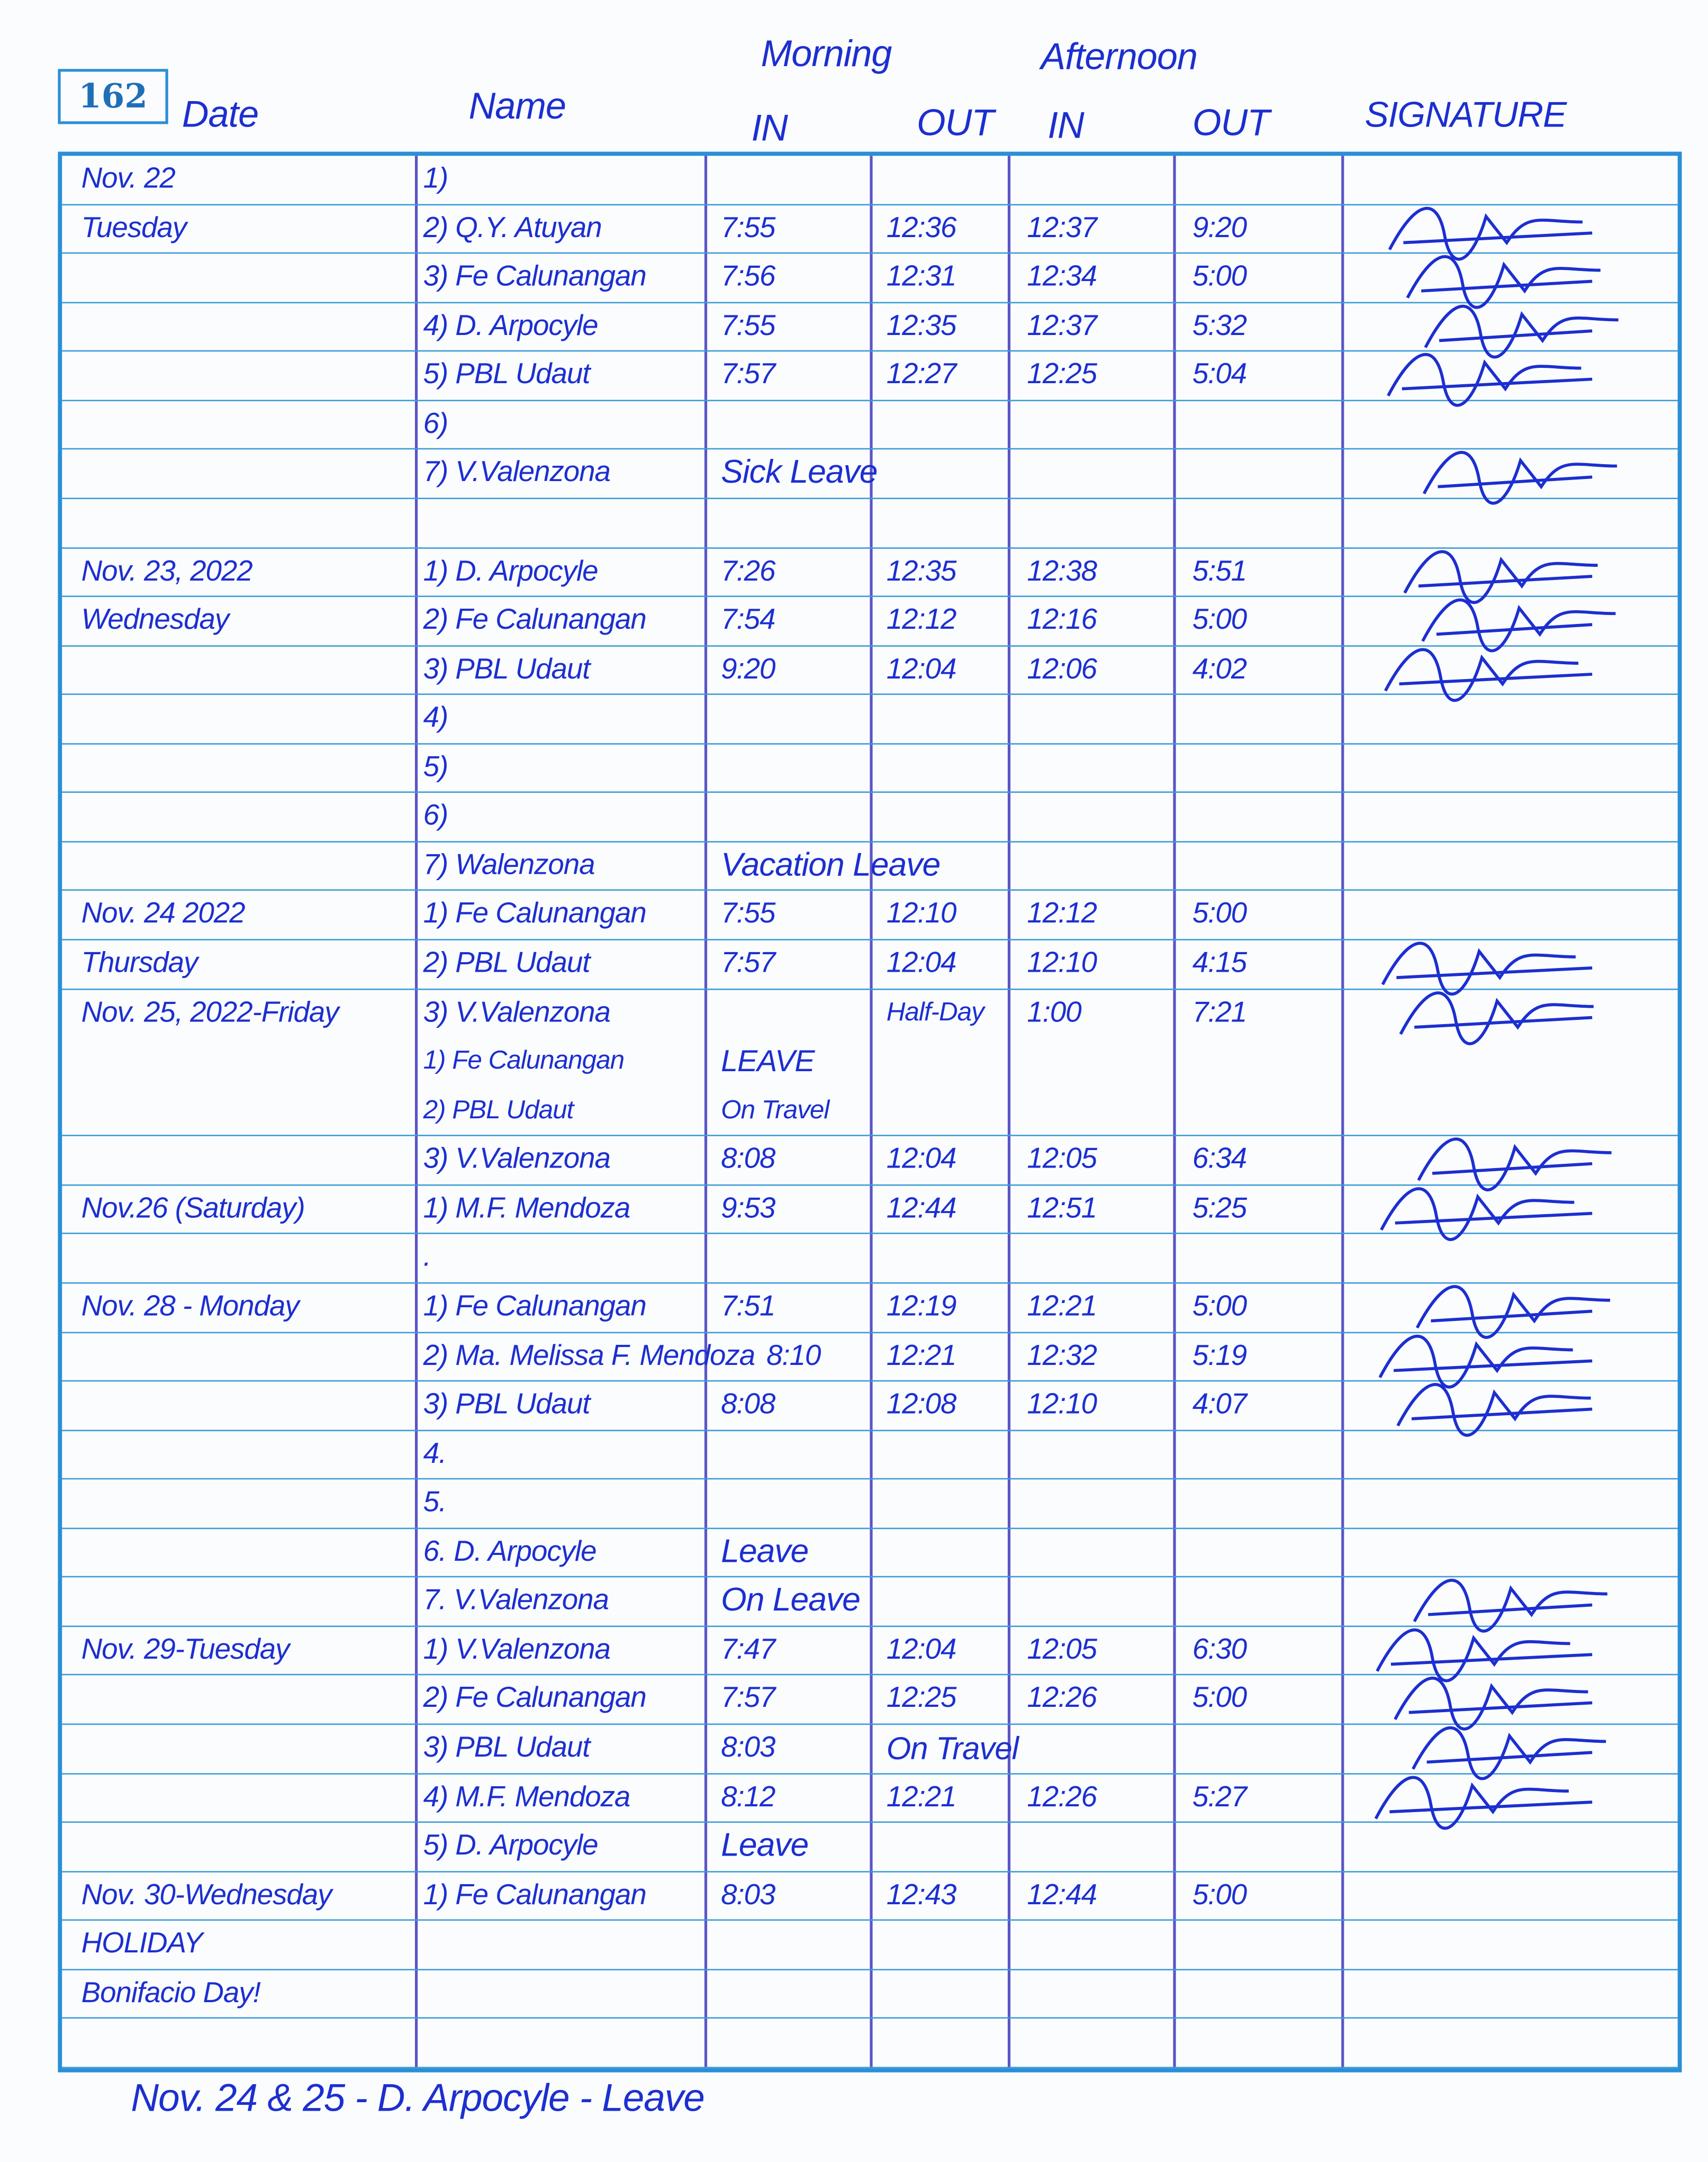  Describe the element at coordinates (186, 1650) in the screenshot. I see `cell-date: Nov. 29-Tuesday` at that location.